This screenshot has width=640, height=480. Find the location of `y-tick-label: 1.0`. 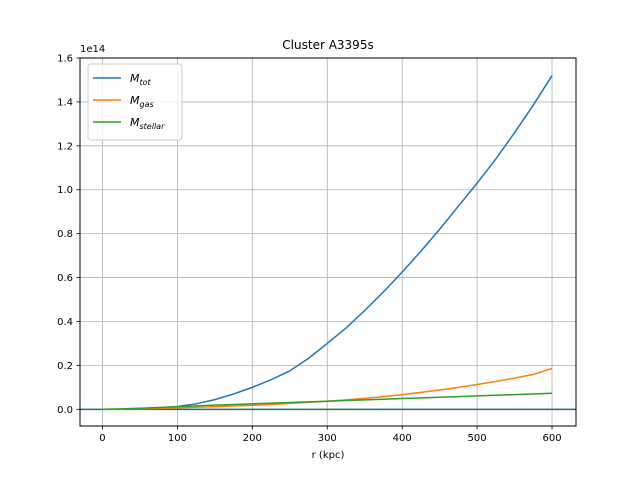

y-tick-label: 1.0 is located at coordinates (65, 190).